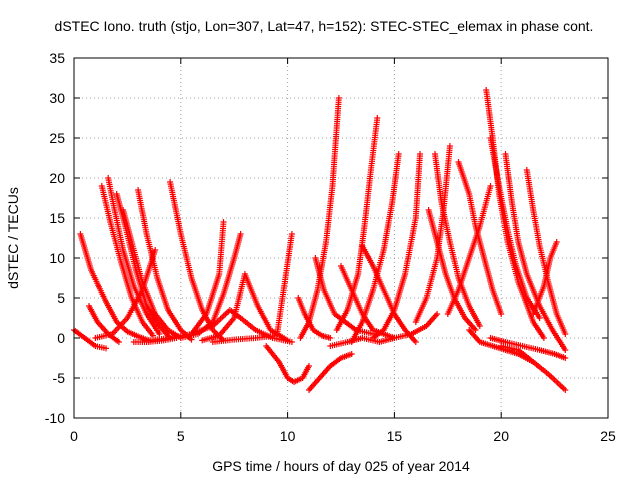 This screenshot has width=640, height=480. I want to click on y-tick-label: 0, so click(61, 338).